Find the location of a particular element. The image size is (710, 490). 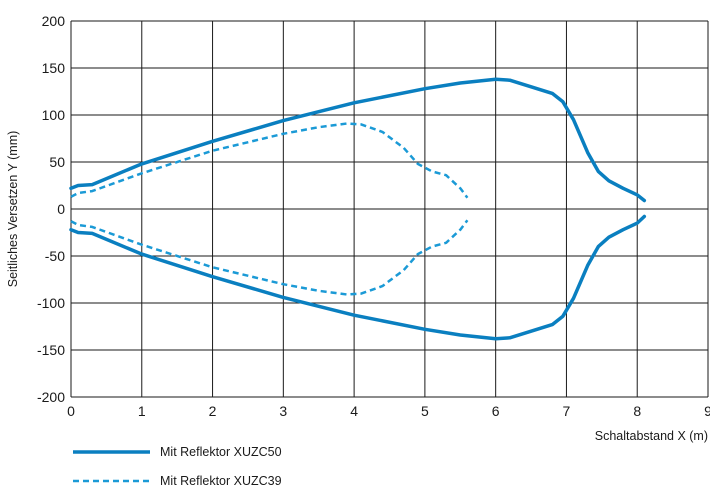

y-tick-label-1: 150 is located at coordinates (54, 68).